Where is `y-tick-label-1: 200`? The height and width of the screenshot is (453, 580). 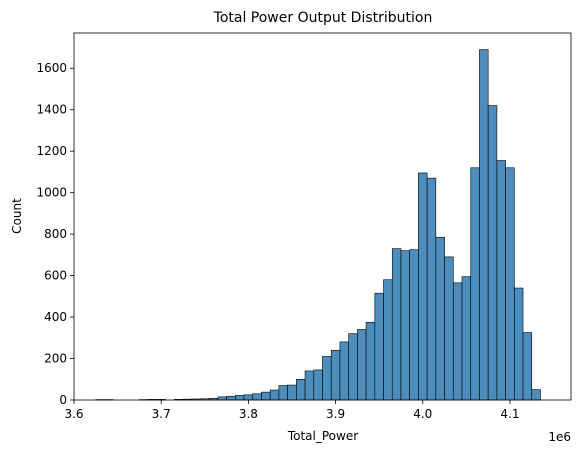
y-tick-label-1: 200 is located at coordinates (55, 359).